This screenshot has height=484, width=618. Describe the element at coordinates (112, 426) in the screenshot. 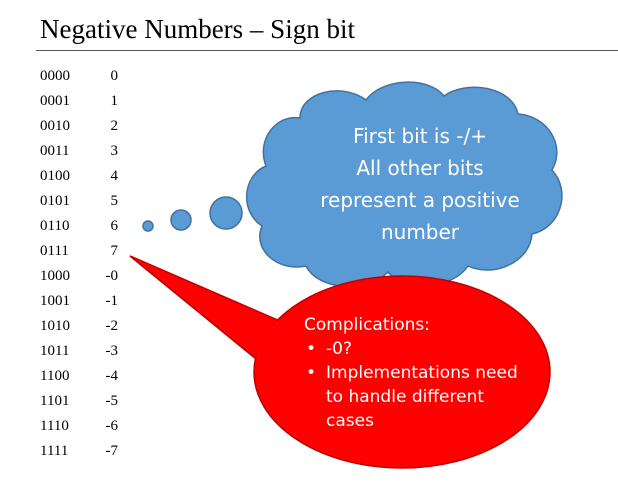

I see `decimal-value: -6` at that location.